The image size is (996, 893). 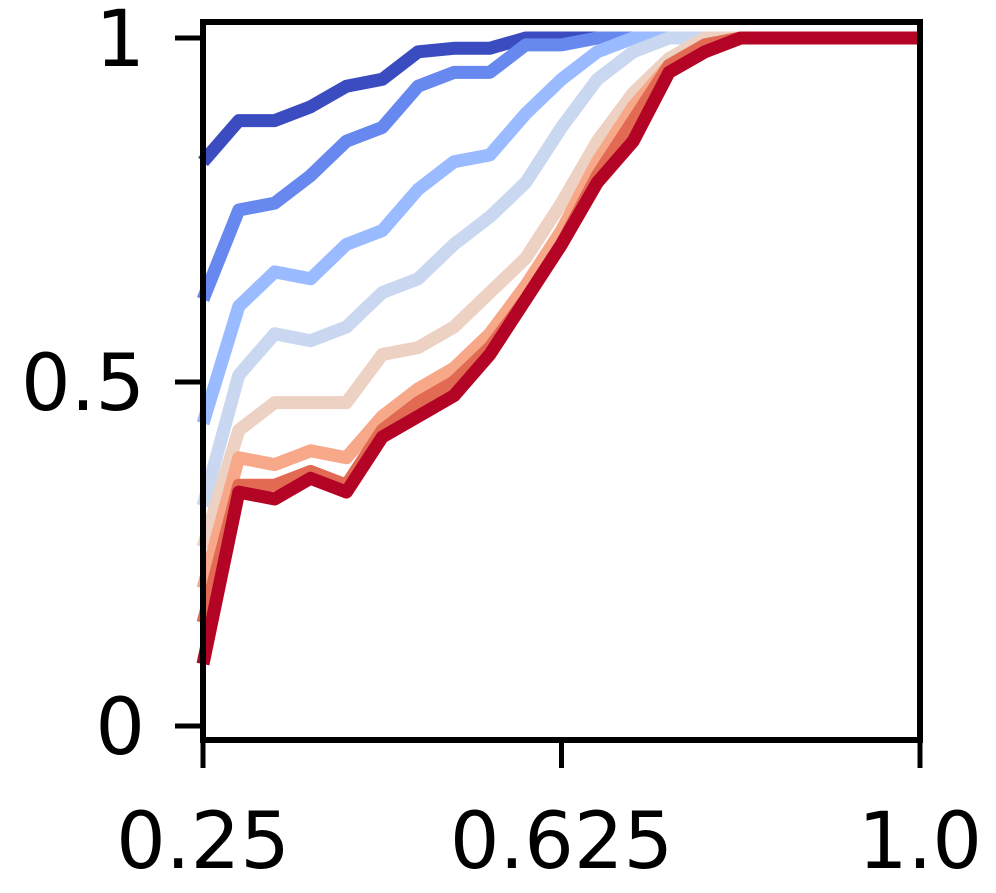 I want to click on x-tick-label: 1.0, so click(x=920, y=842).